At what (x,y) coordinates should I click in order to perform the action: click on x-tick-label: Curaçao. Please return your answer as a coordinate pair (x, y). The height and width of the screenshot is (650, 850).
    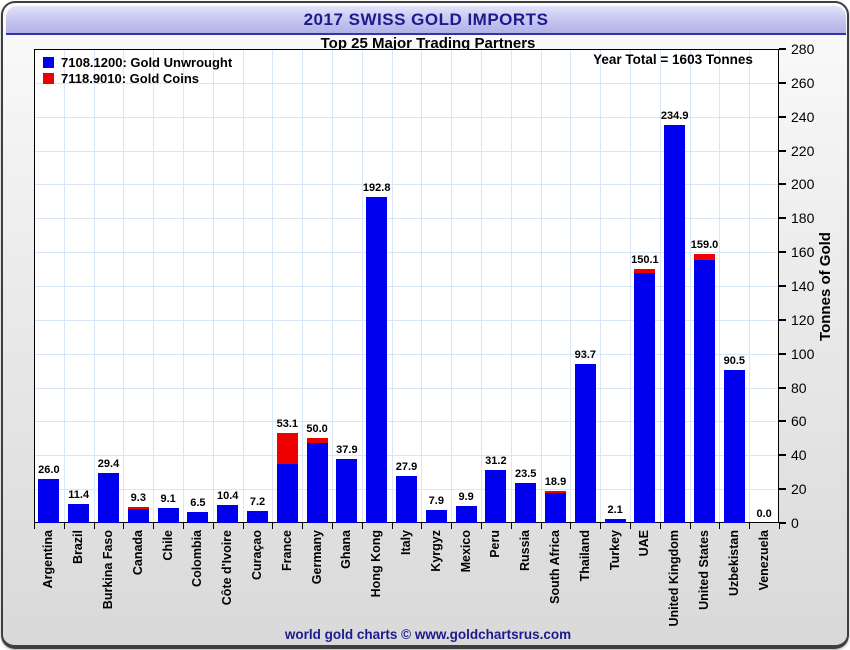
    Looking at the image, I should click on (257, 555).